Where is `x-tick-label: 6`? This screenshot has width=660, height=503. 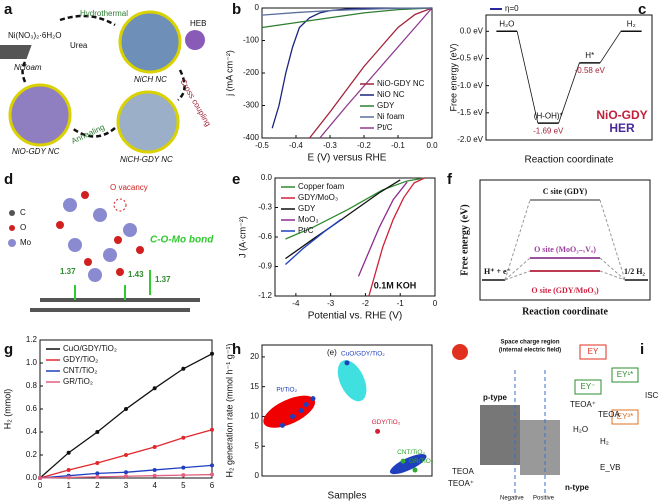
x-tick-label: 6 is located at coordinates (212, 485).